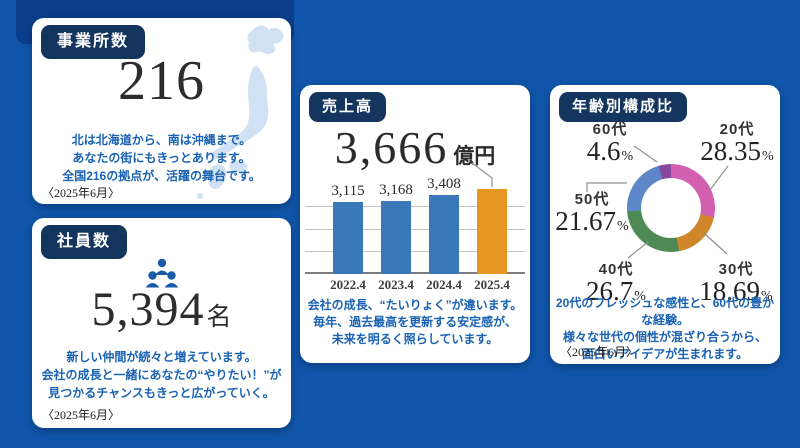  Describe the element at coordinates (592, 199) in the screenshot. I see `age-group-name: 50代` at that location.